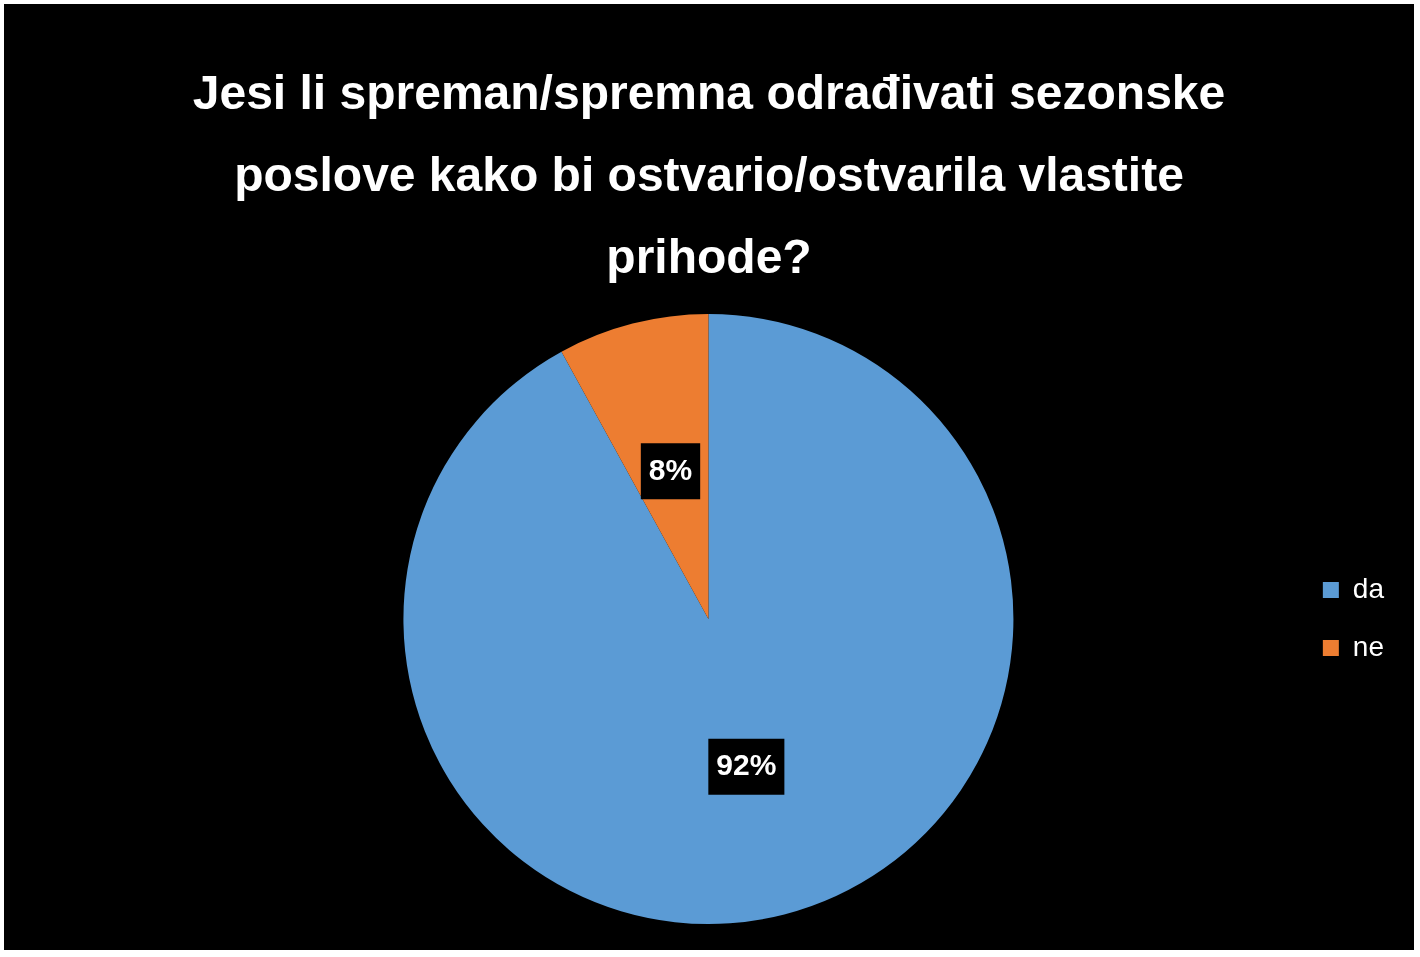 The height and width of the screenshot is (957, 1420). What do you see at coordinates (1368, 646) in the screenshot?
I see `legend-label: ne` at bounding box center [1368, 646].